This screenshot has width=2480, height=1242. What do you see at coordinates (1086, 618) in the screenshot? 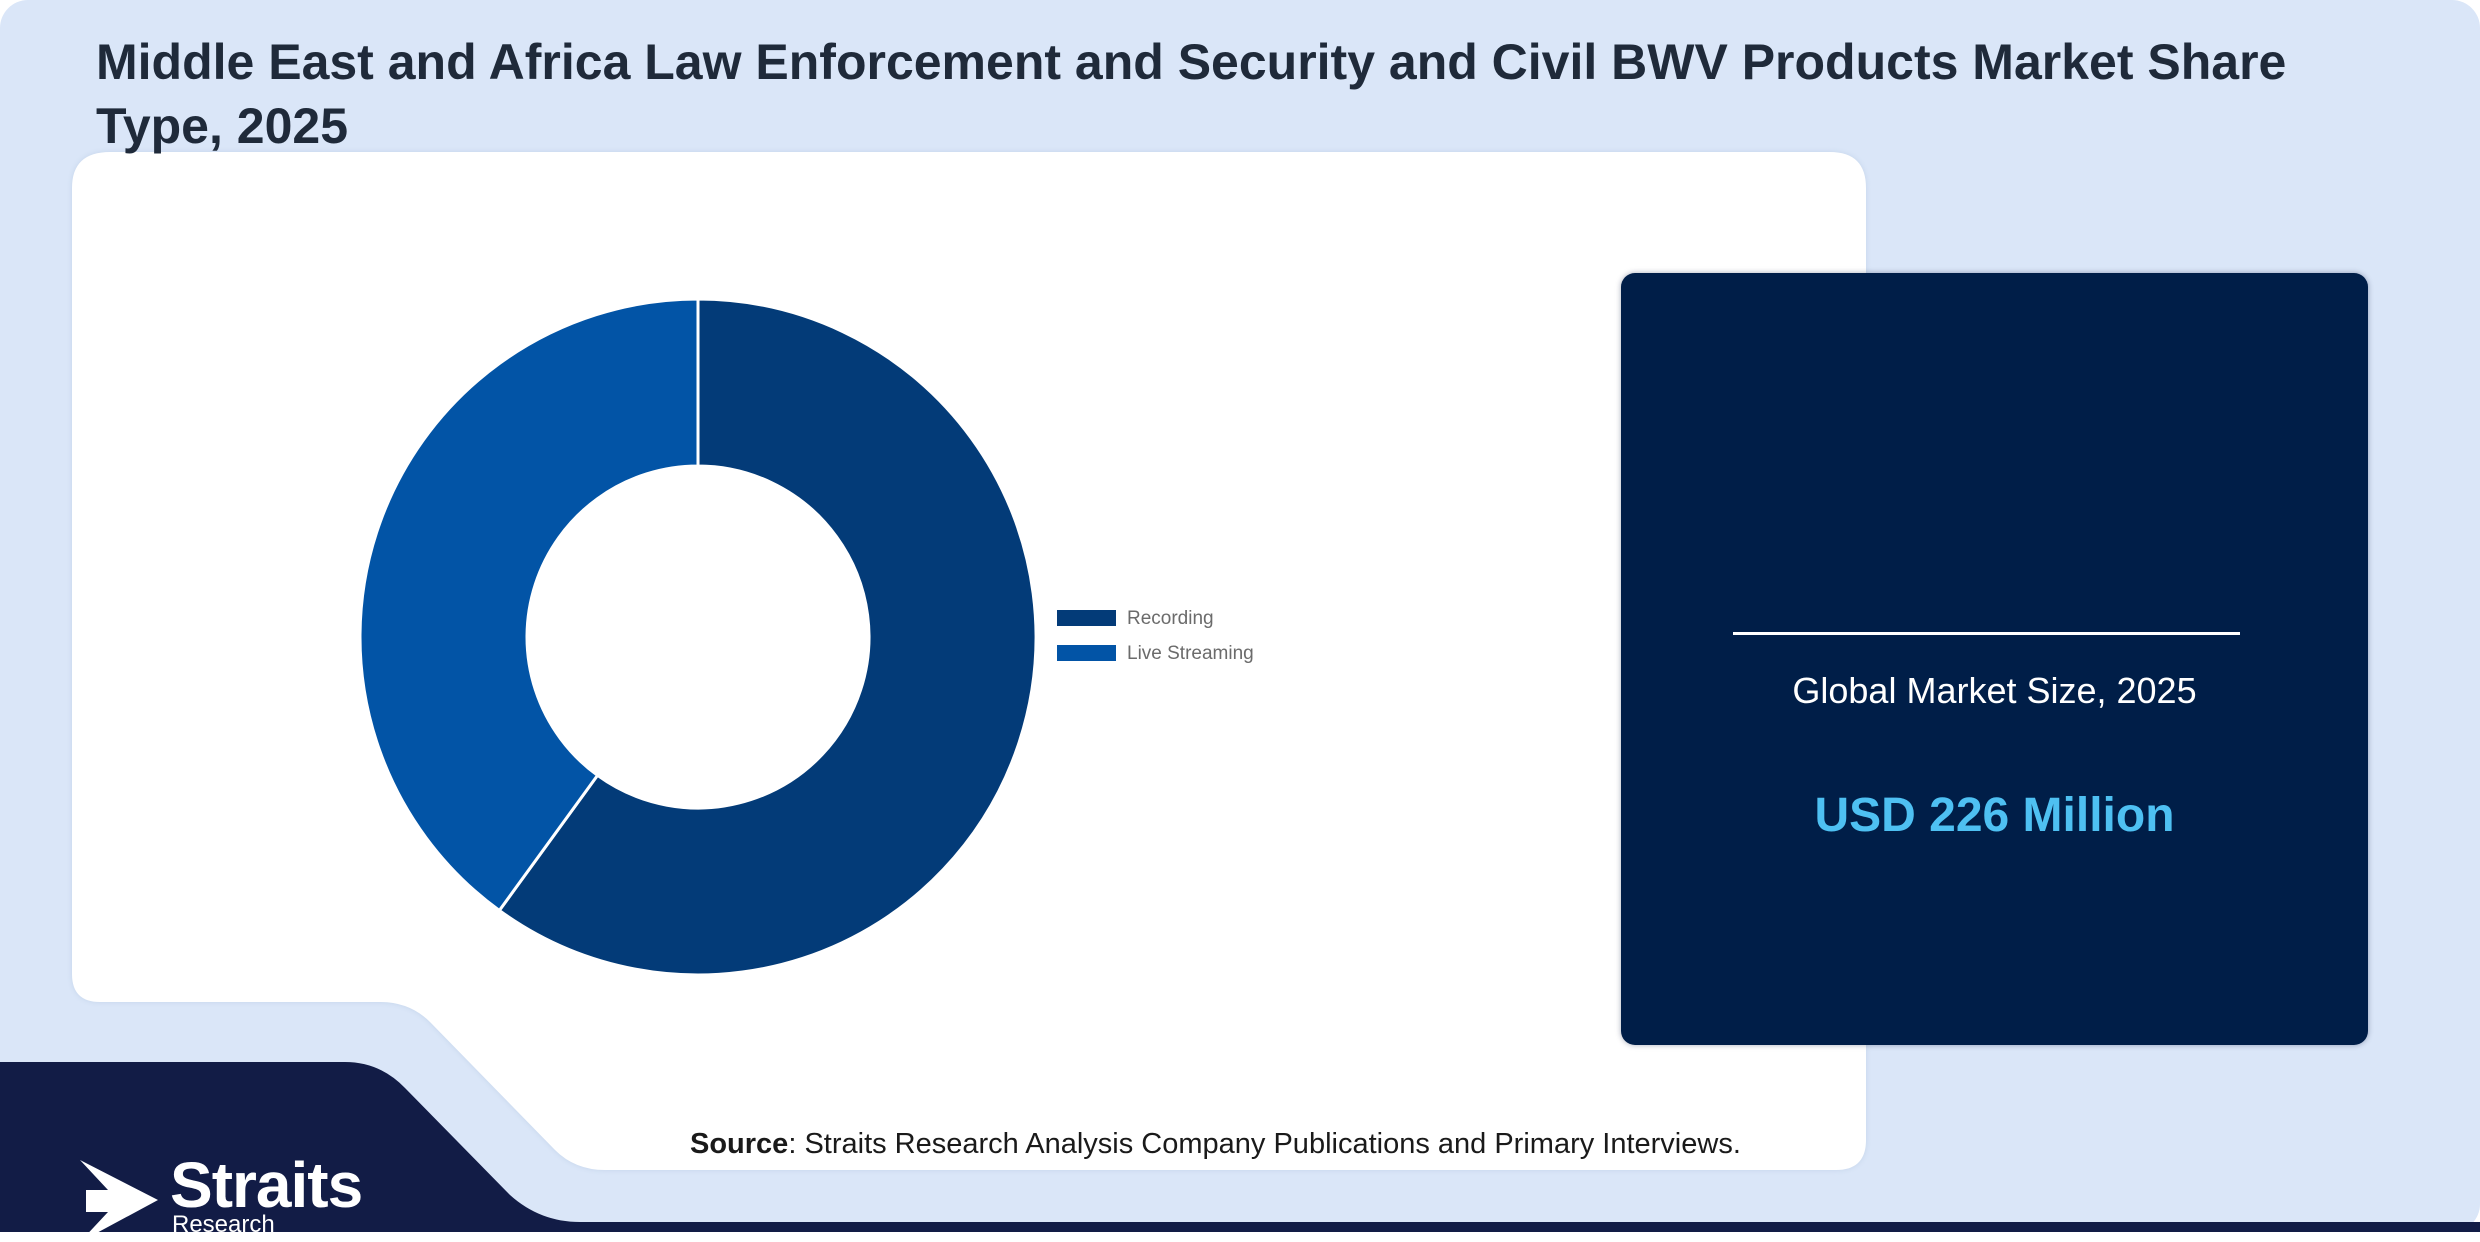
I see `legend-swatch-recording` at bounding box center [1086, 618].